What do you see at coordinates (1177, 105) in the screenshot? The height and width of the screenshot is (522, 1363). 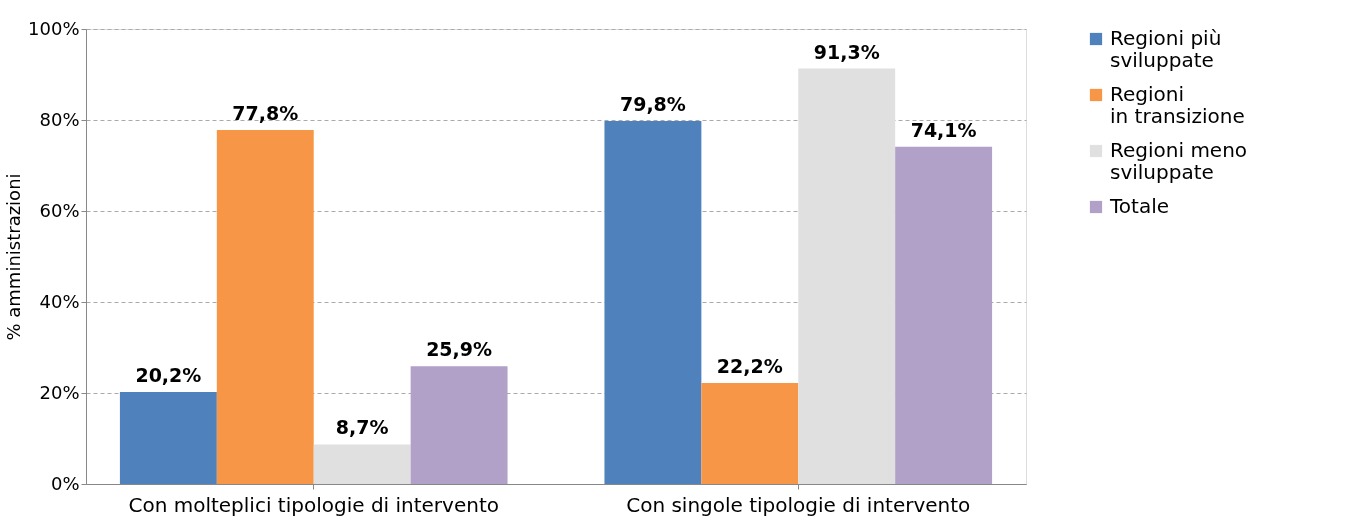 I see `legend-label: Regioni in transizione` at bounding box center [1177, 105].